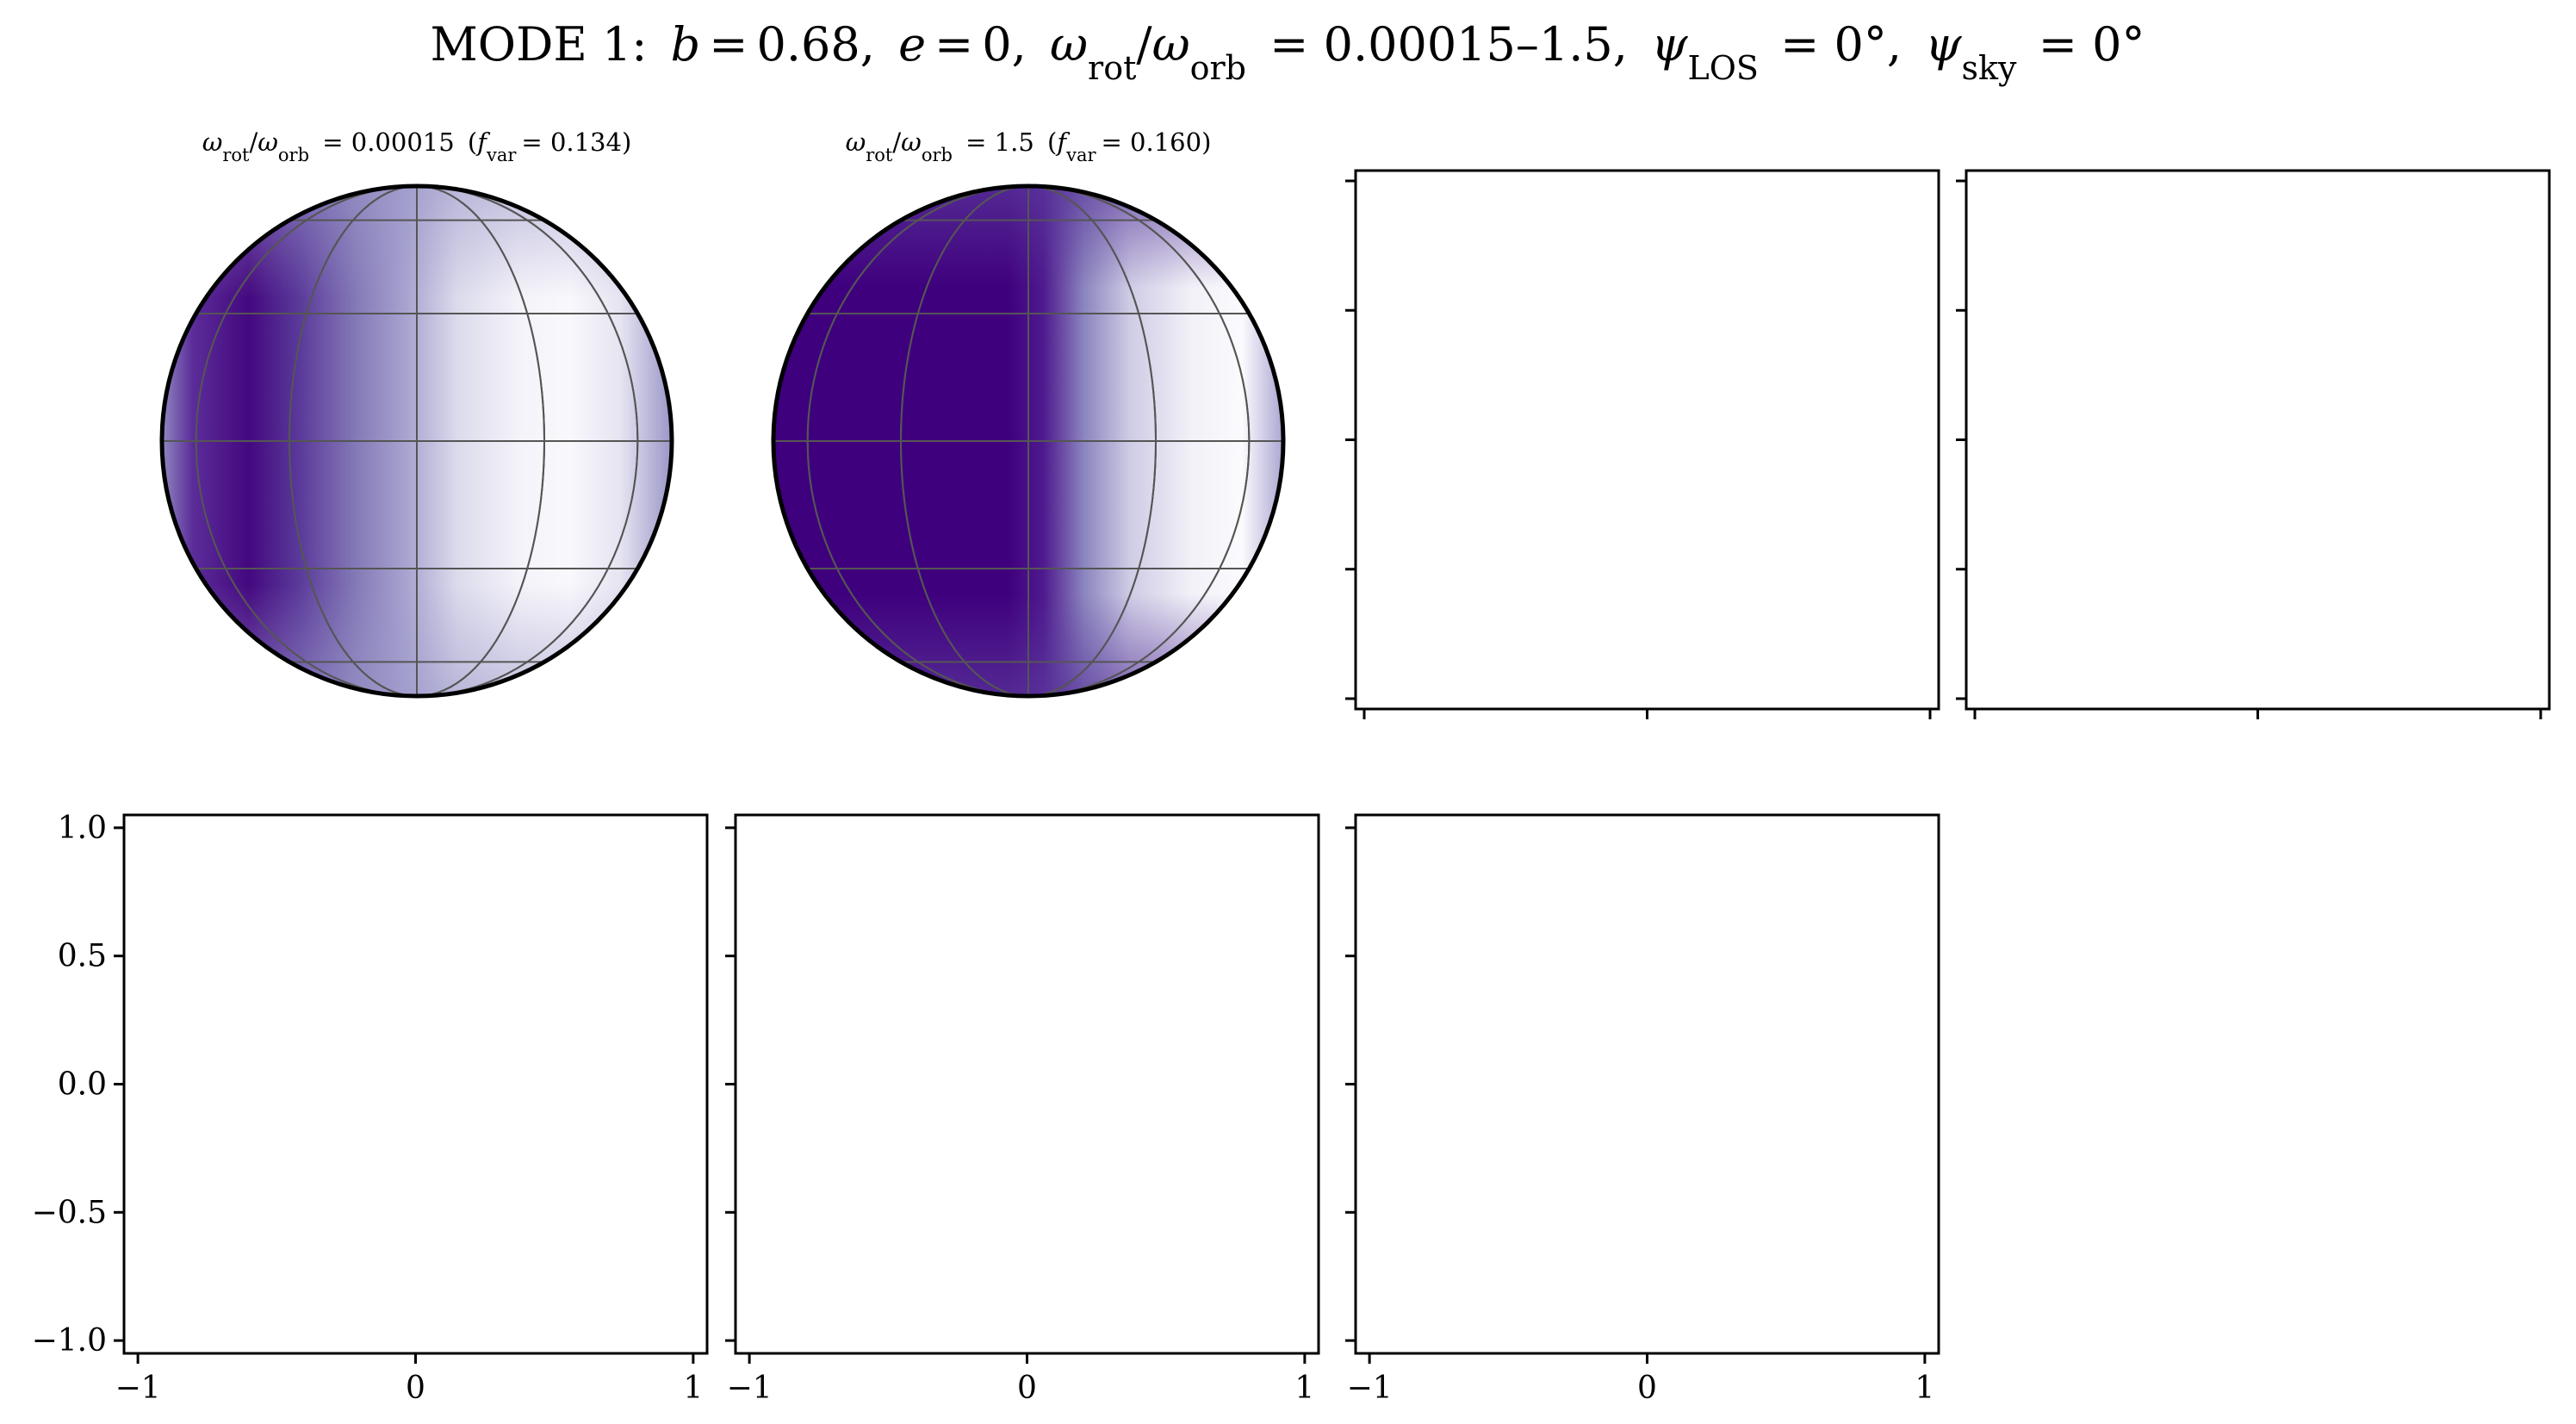  What do you see at coordinates (417, 146) in the screenshot?
I see `globe-1-title: ωrot/ωorb = 0.00015 (fvar = 0.134)` at bounding box center [417, 146].